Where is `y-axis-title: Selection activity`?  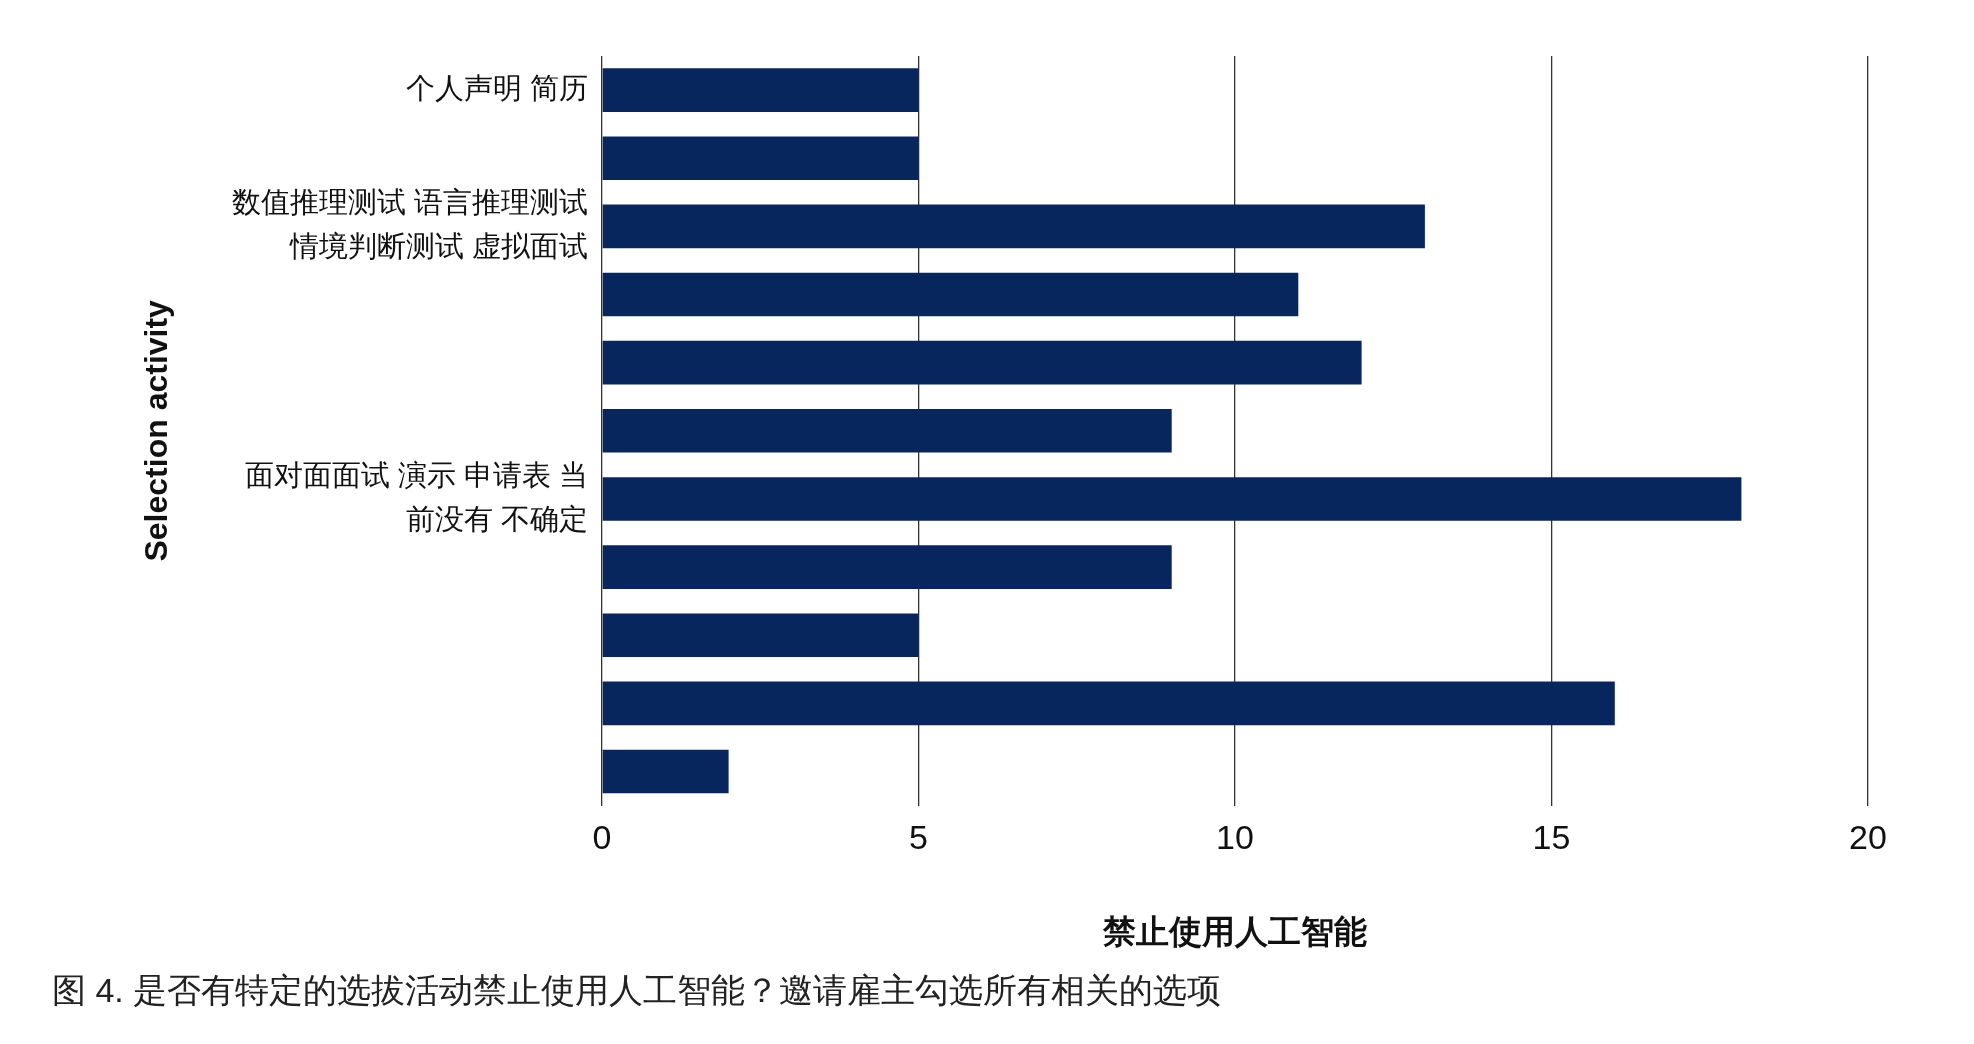
y-axis-title: Selection activity is located at coordinates (155, 430).